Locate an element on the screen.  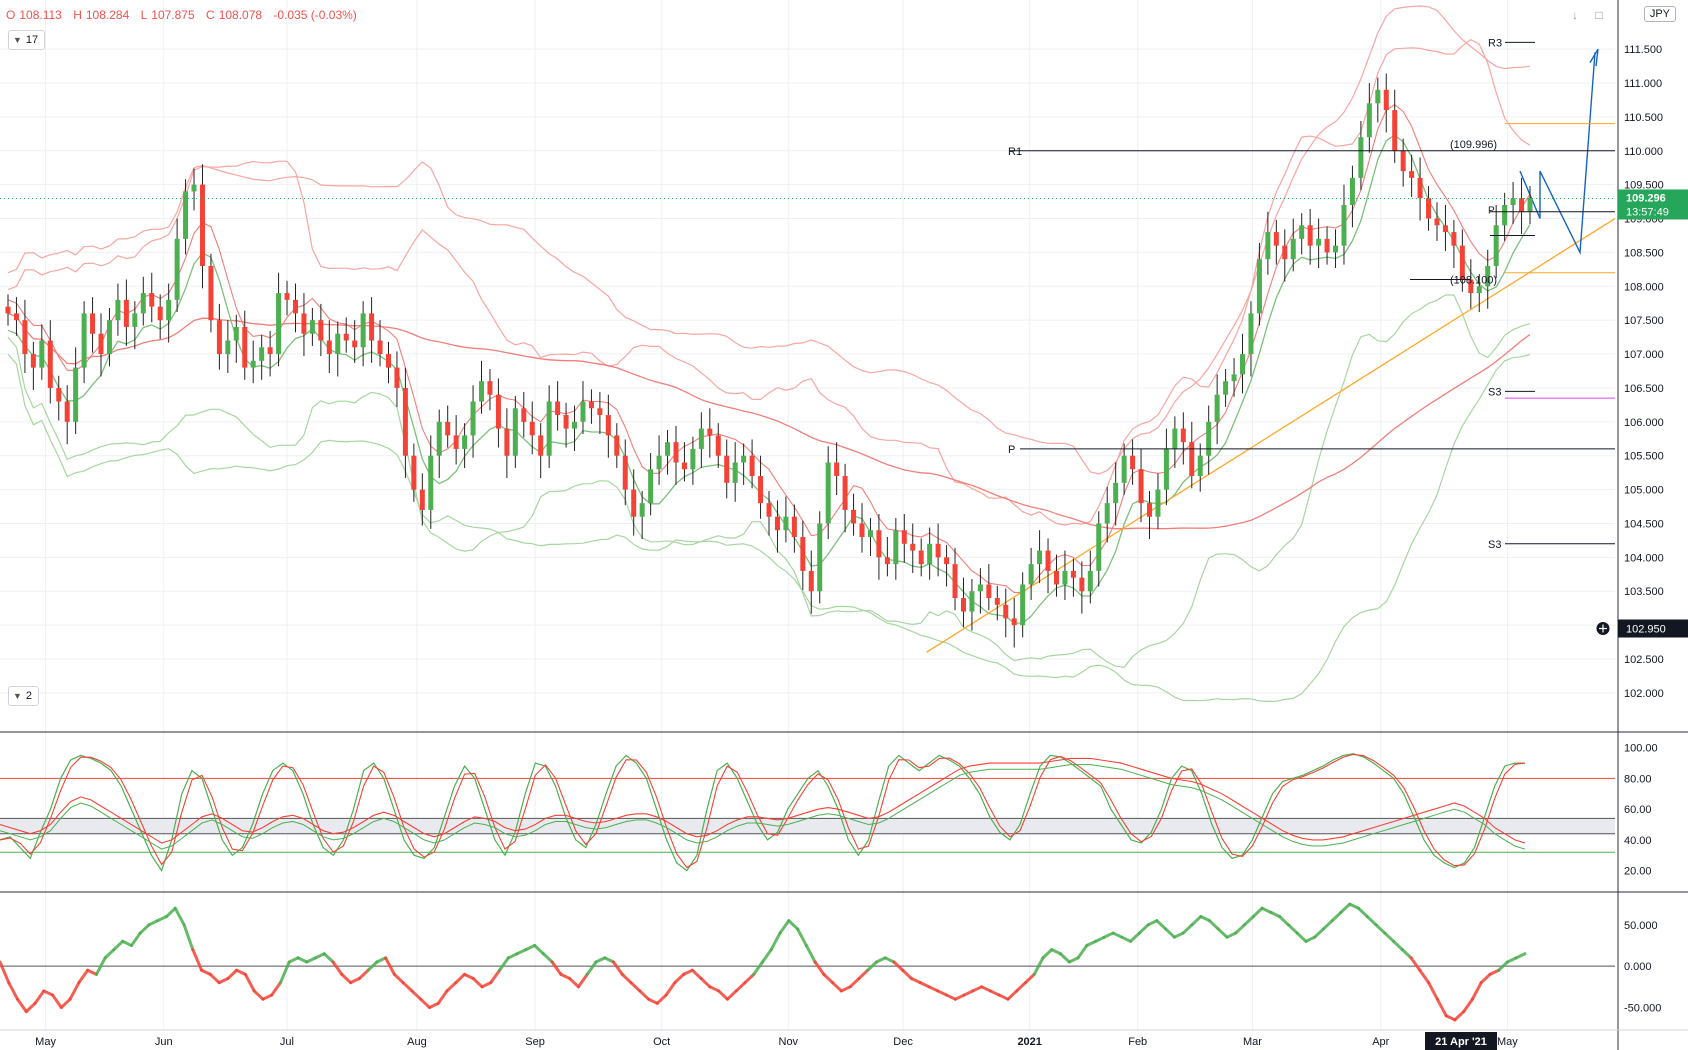
maximize-icon: □ is located at coordinates (1599, 15).